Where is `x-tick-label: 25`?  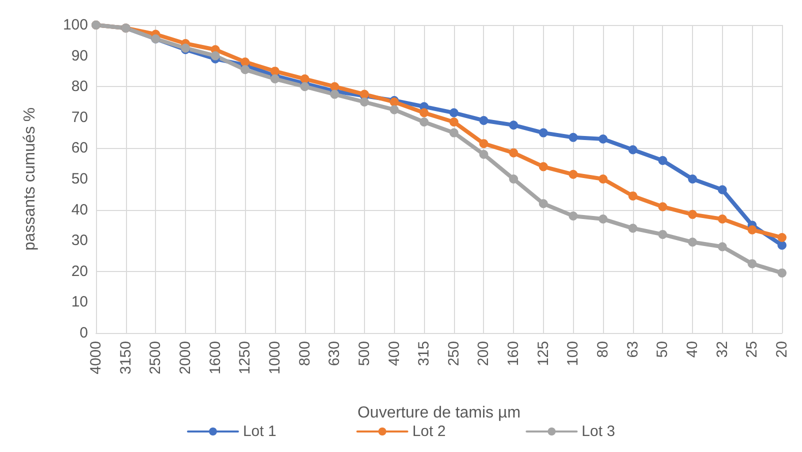
x-tick-label: 25 is located at coordinates (752, 349).